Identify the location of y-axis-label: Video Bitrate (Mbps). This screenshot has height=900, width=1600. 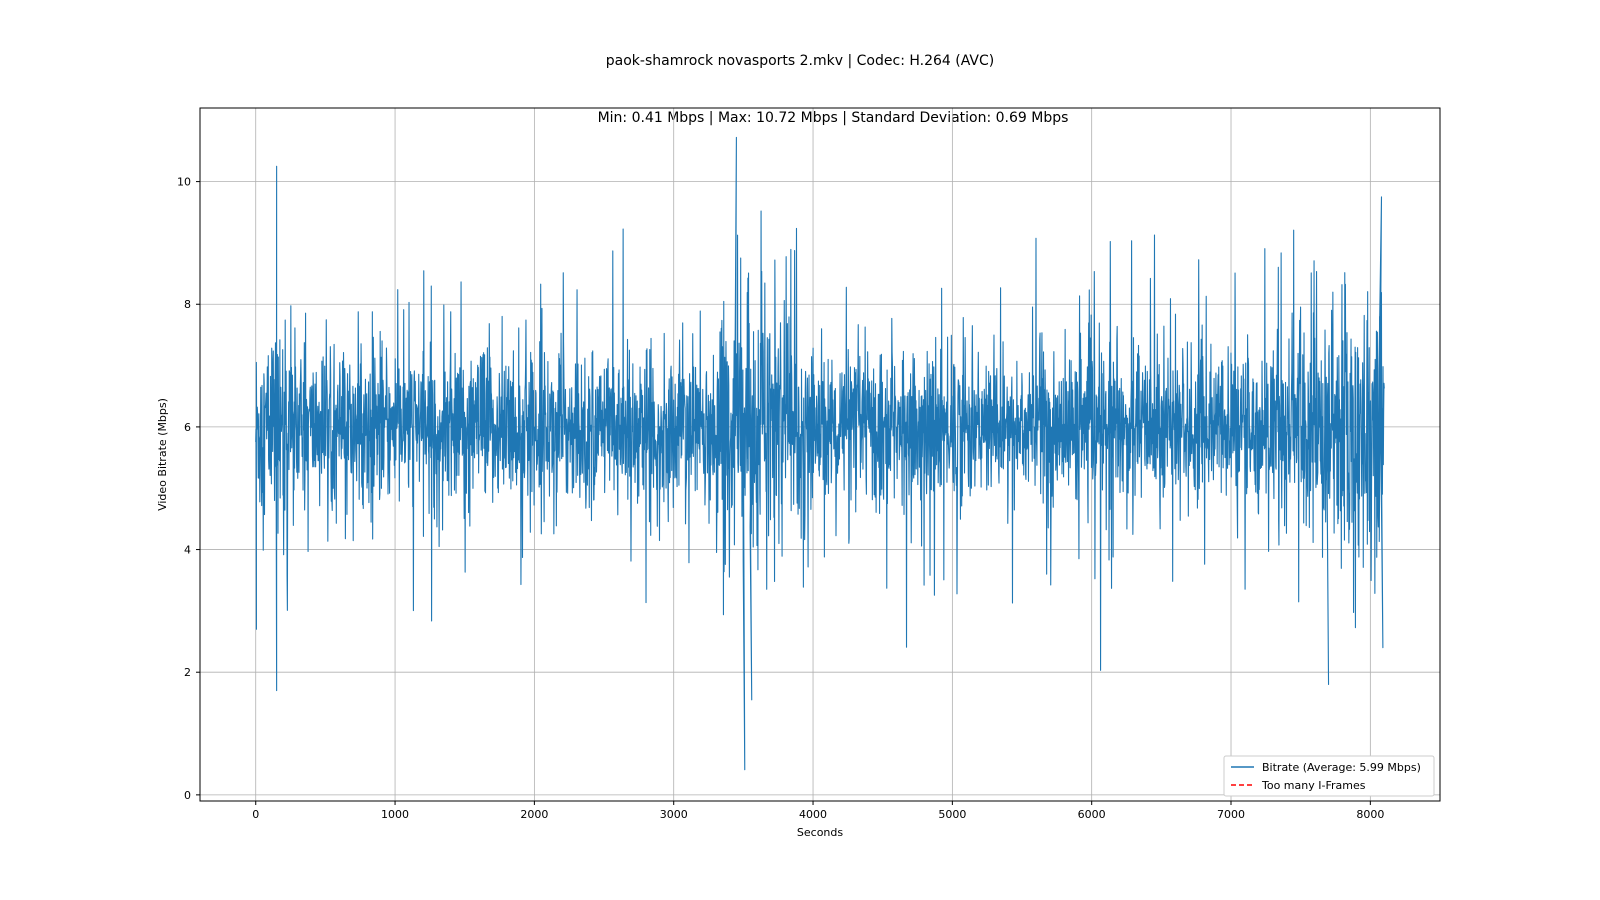
(162, 454).